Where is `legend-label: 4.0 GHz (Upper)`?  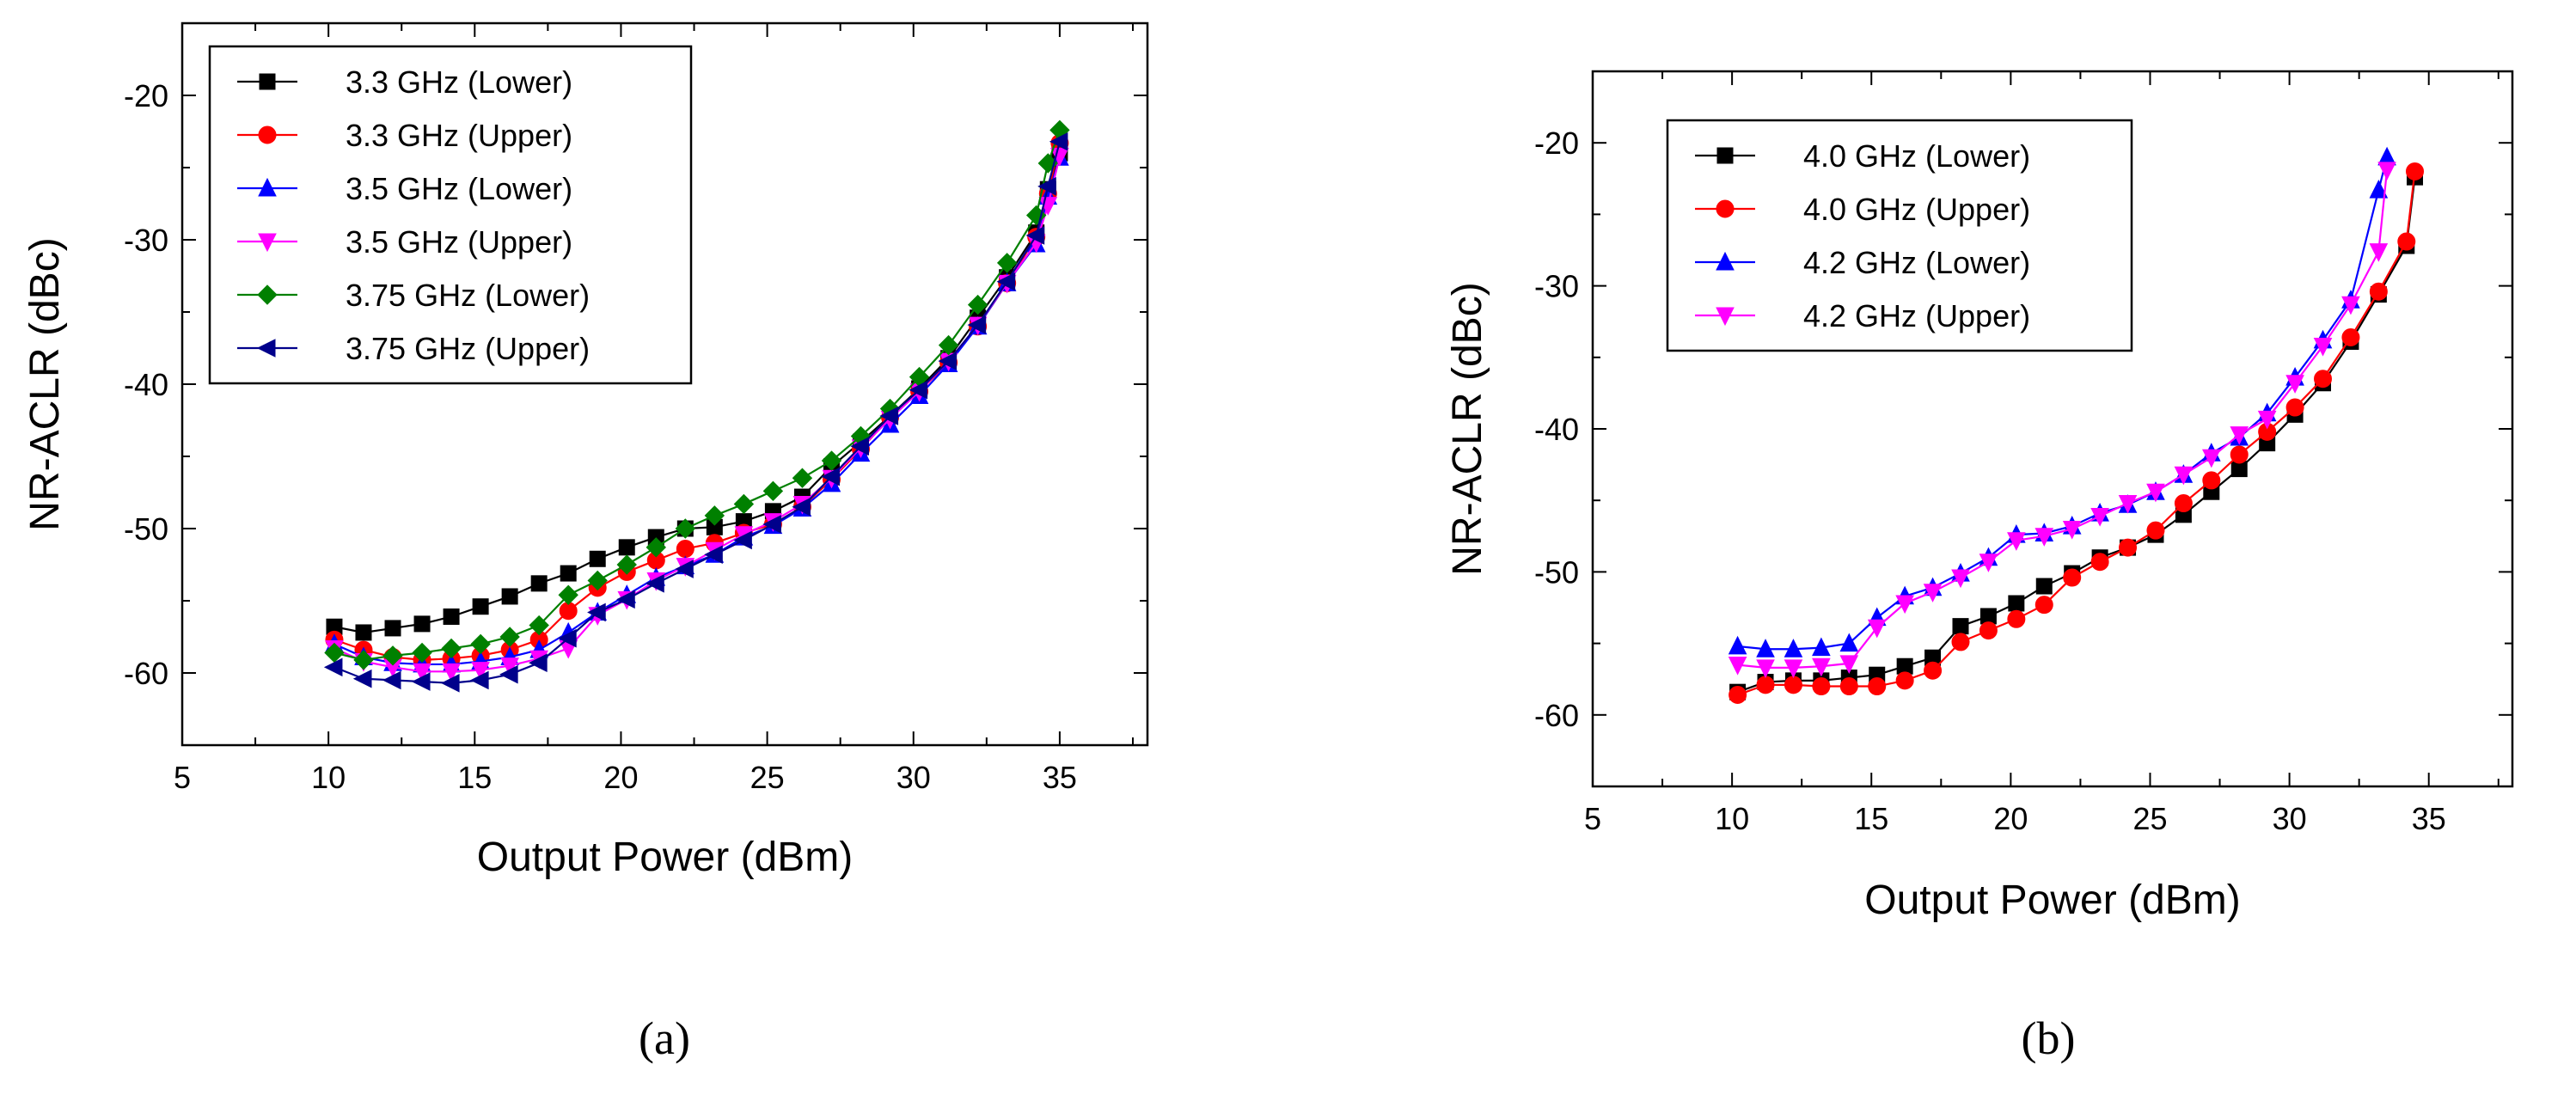
legend-label: 4.0 GHz (Upper) is located at coordinates (1916, 209).